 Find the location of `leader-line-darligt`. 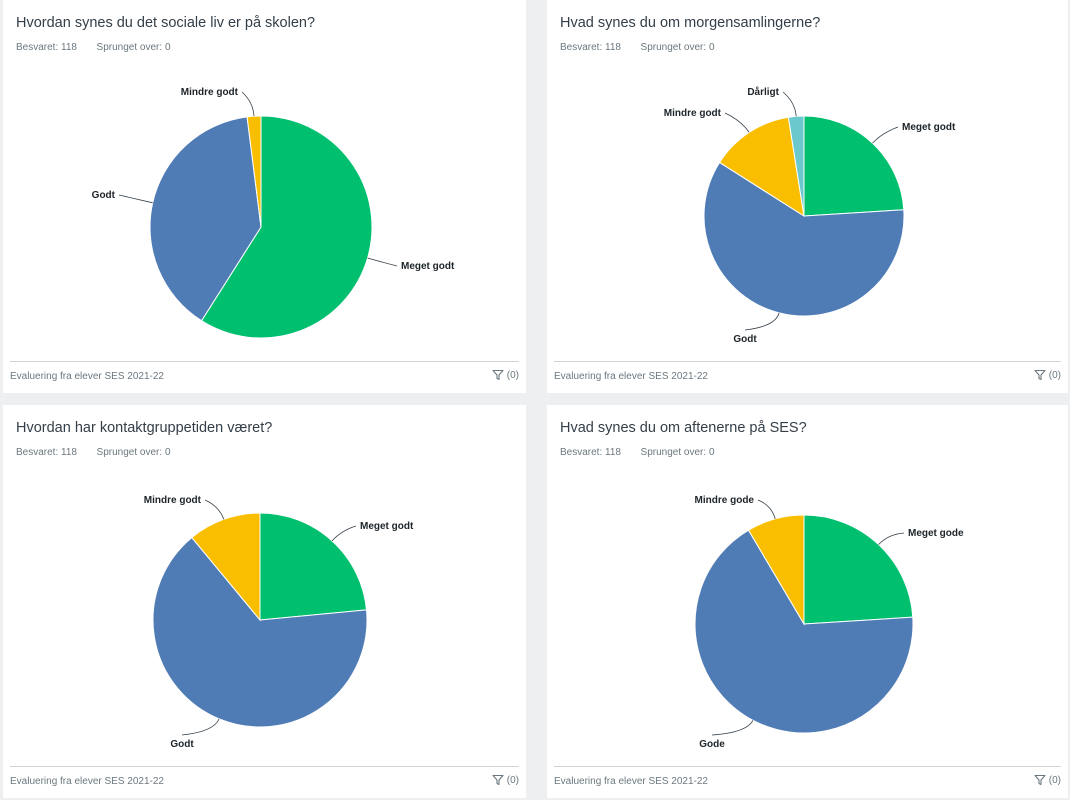

leader-line-darligt is located at coordinates (789, 104).